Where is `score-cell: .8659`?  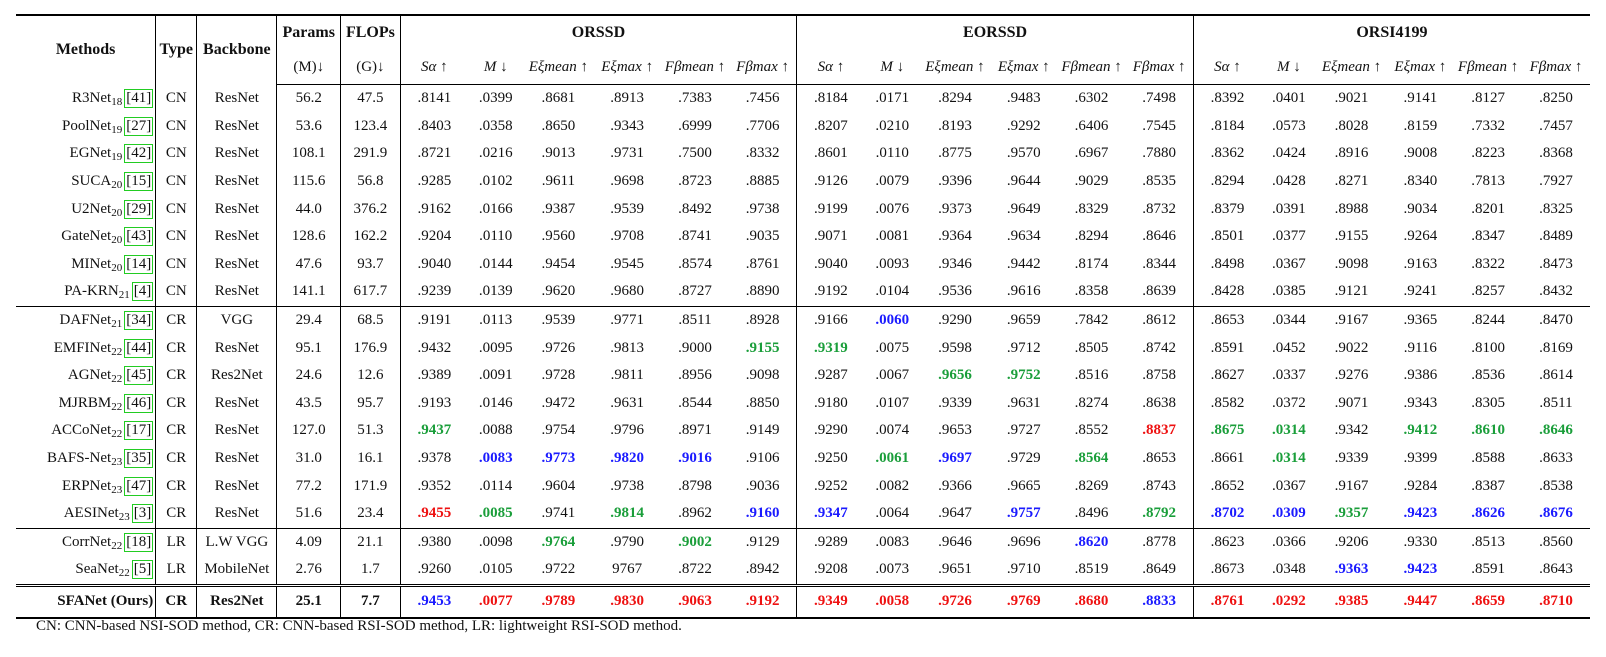 score-cell: .8659 is located at coordinates (1488, 601).